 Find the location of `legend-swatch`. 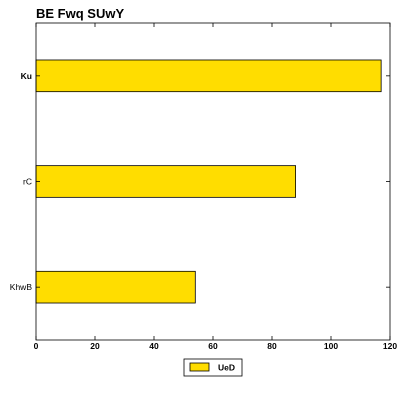

legend-swatch is located at coordinates (199, 367).